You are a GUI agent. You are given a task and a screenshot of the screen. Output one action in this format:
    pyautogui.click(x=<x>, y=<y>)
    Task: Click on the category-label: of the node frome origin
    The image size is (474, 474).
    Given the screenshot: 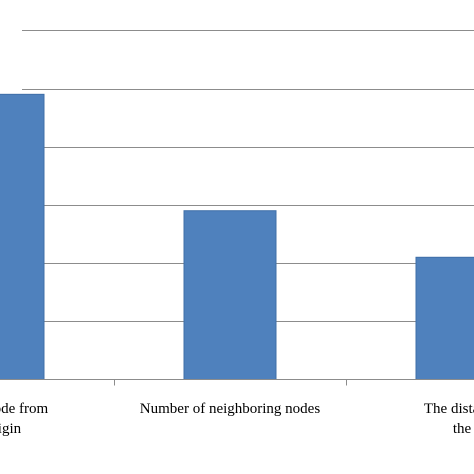 What is the action you would take?
    pyautogui.click(x=24, y=419)
    